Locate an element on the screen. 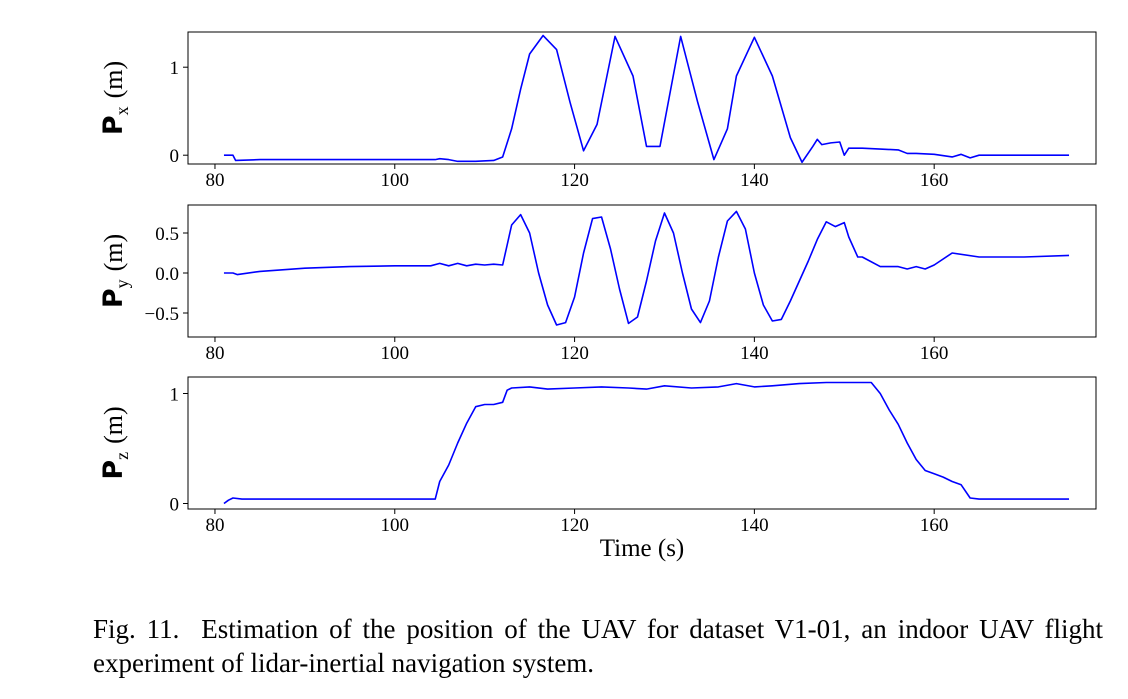  px-y-axis-label: Px (m) is located at coordinates (115, 98).